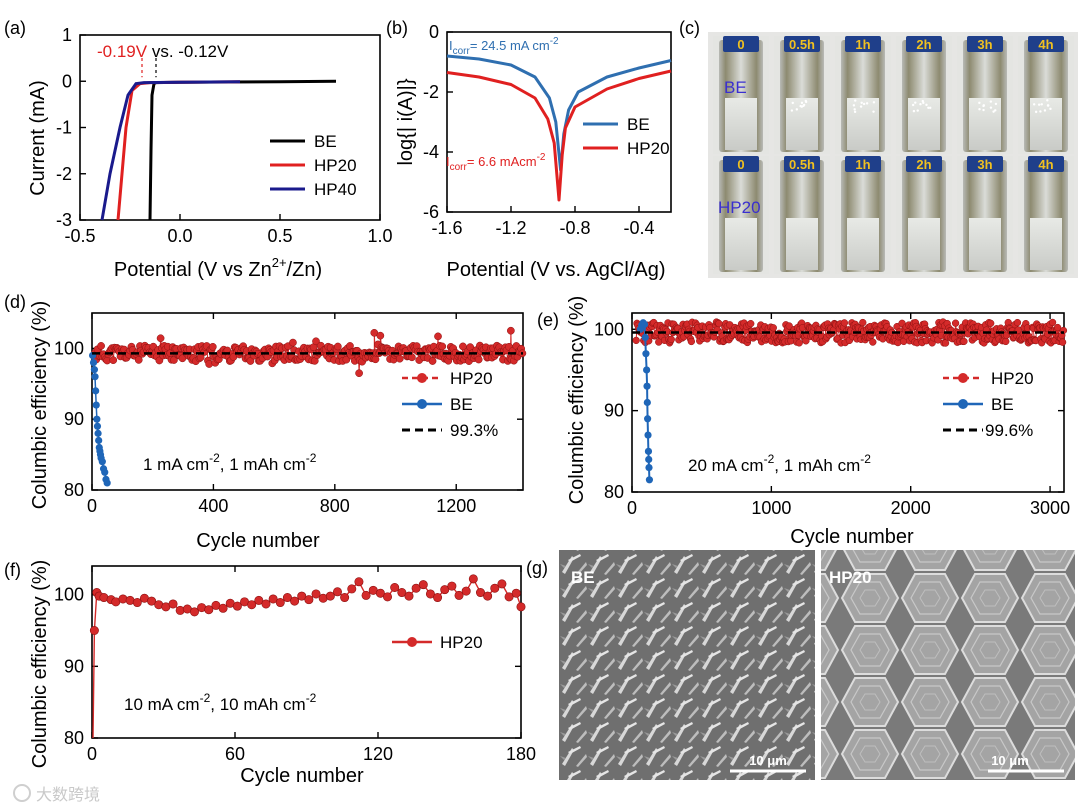 The width and height of the screenshot is (1080, 810). What do you see at coordinates (307, 401) in the screenshot?
I see `plot-frame` at bounding box center [307, 401].